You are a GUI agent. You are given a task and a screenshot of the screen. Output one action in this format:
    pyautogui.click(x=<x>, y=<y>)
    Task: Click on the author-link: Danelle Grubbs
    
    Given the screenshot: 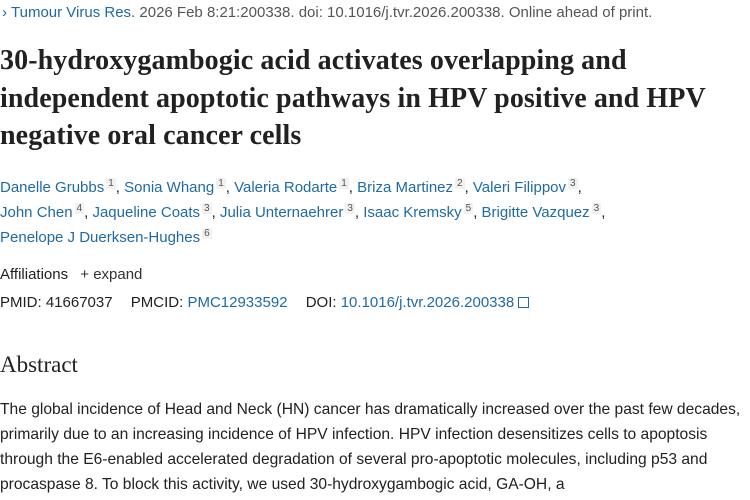 What is the action you would take?
    pyautogui.click(x=52, y=187)
    